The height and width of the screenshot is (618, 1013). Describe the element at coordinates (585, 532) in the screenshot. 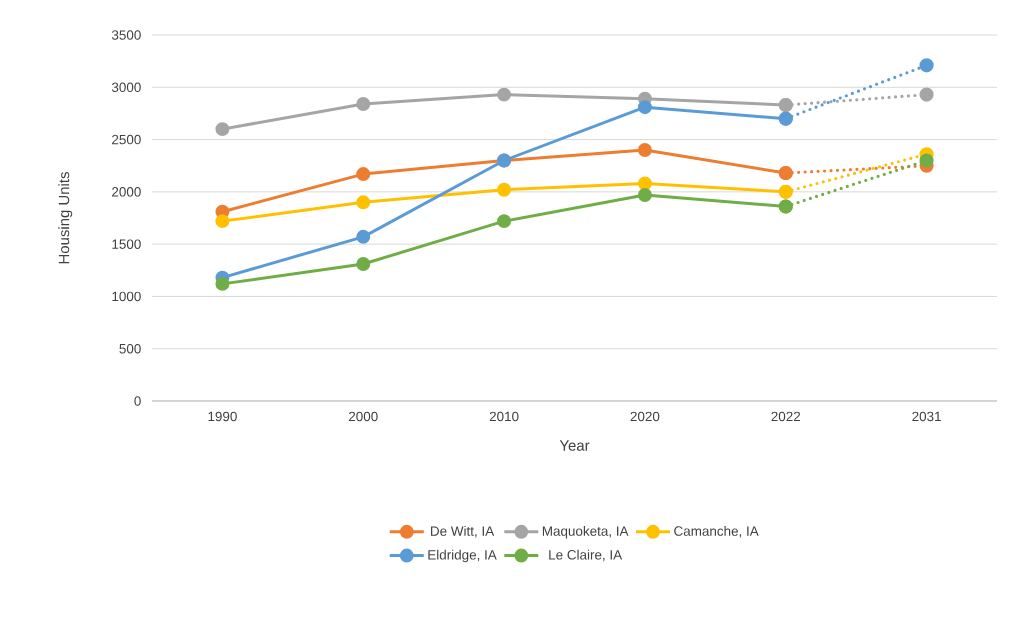

I see `legend-label: Maquoketa, IA` at that location.